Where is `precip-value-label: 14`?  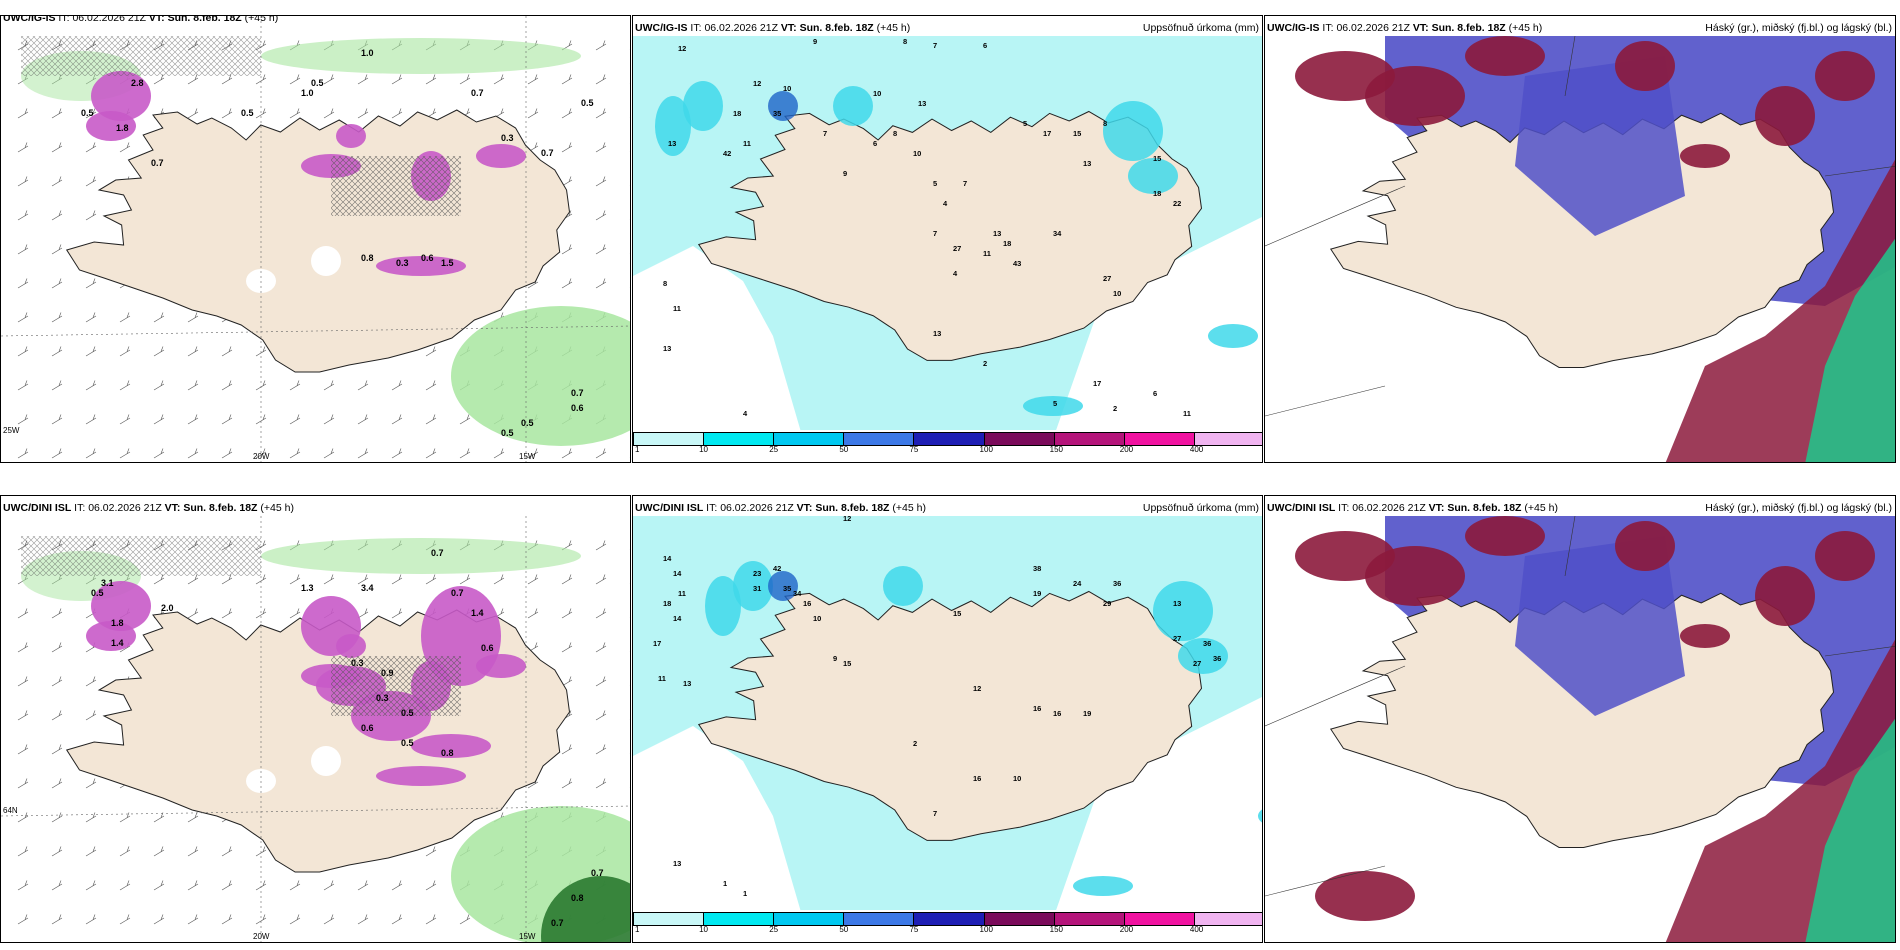 precip-value-label: 14 is located at coordinates (677, 573).